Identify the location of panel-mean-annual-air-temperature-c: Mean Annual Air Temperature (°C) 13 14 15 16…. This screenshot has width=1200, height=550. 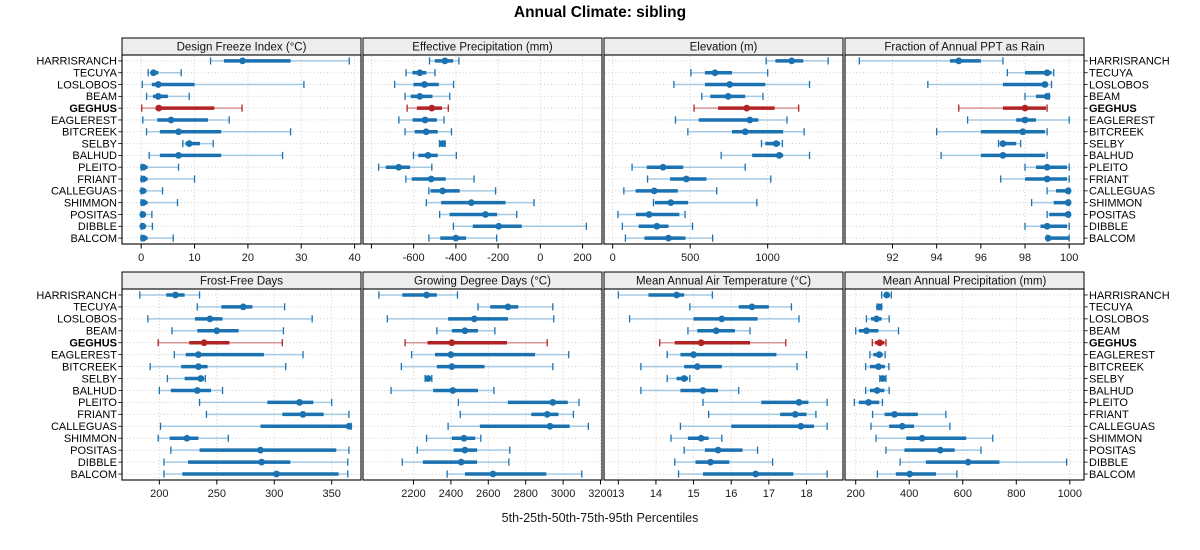
(723, 385).